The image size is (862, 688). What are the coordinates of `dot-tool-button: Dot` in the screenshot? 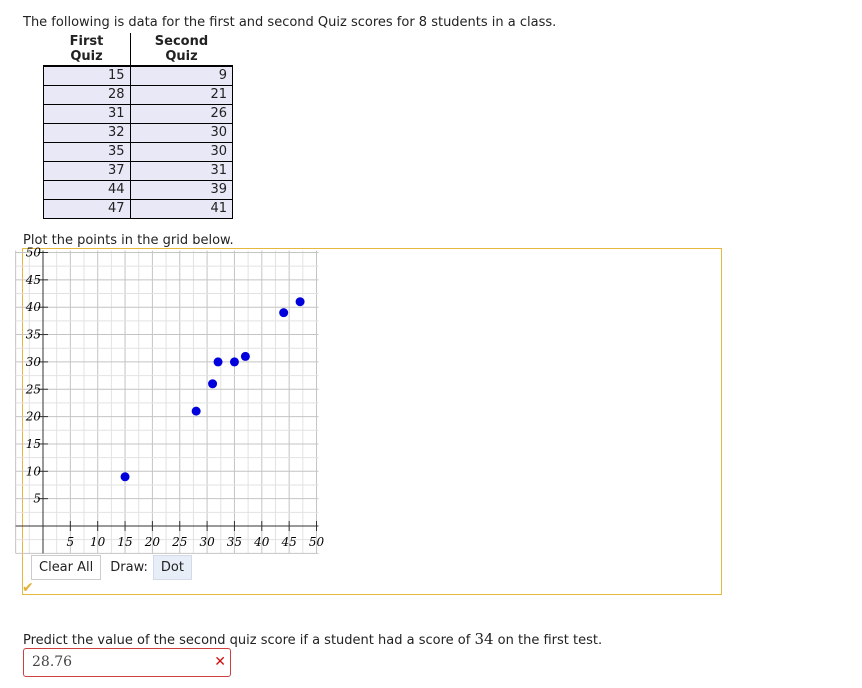 It's located at (172, 567).